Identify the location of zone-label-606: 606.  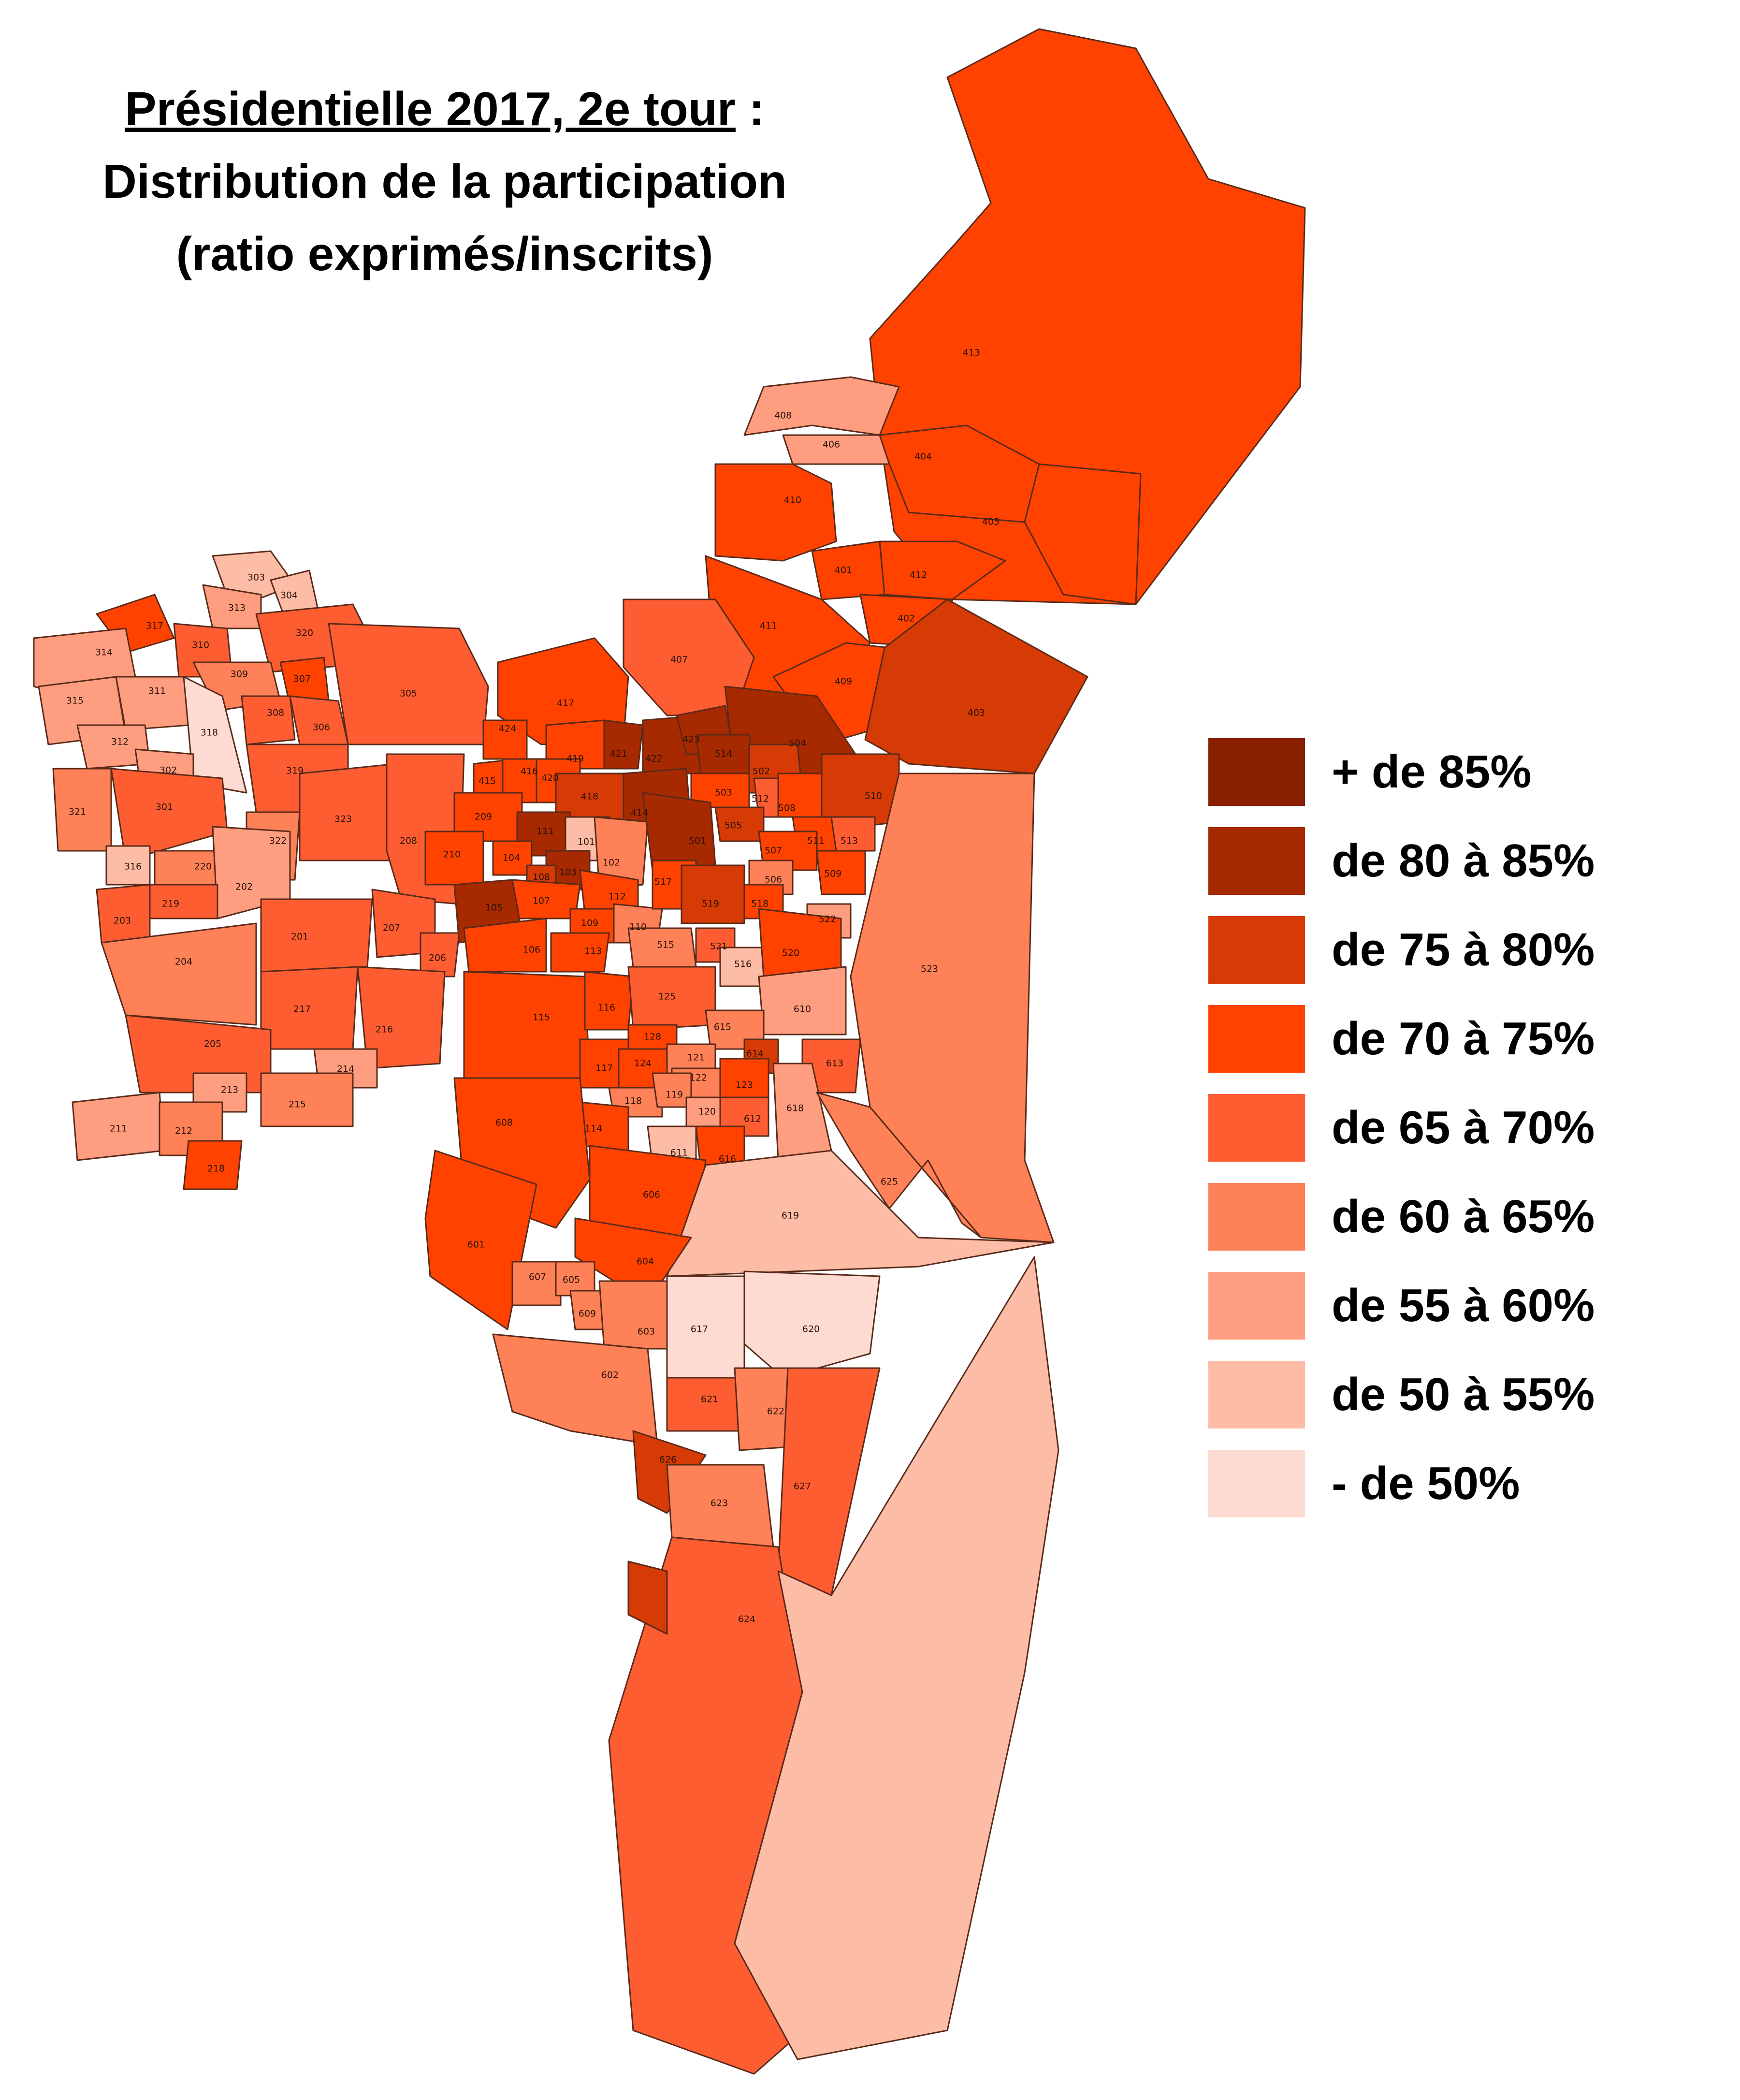
(651, 1195).